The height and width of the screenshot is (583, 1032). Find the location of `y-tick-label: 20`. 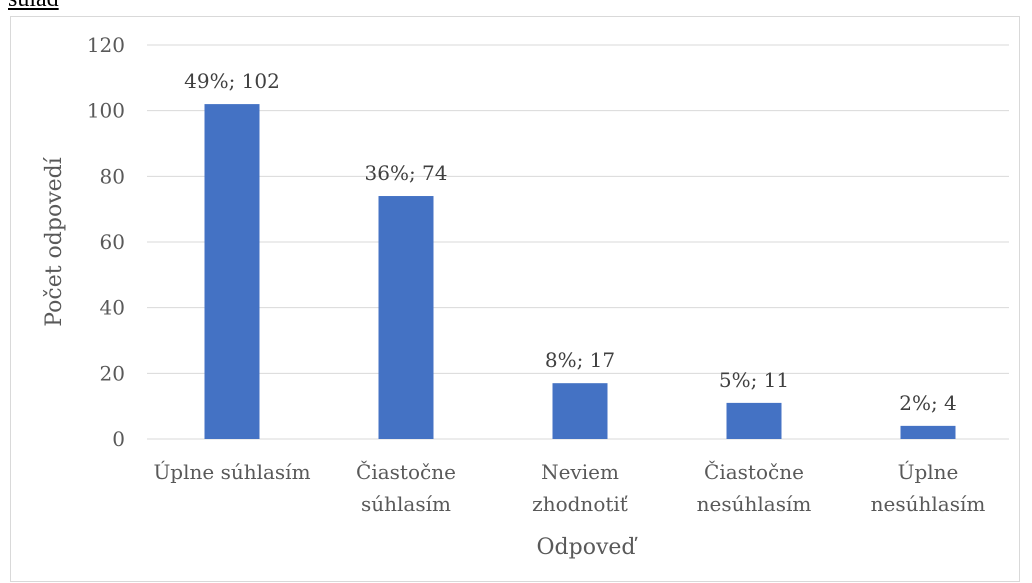

y-tick-label: 20 is located at coordinates (112, 373).